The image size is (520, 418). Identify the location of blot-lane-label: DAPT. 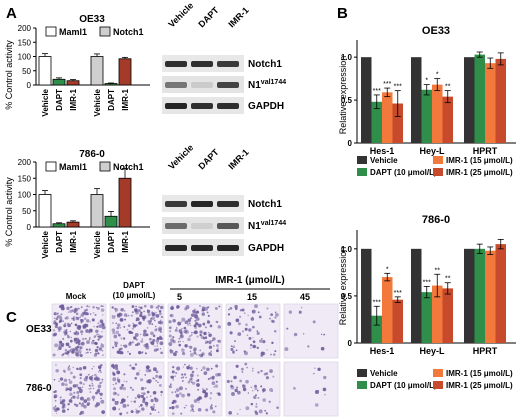
(208, 17).